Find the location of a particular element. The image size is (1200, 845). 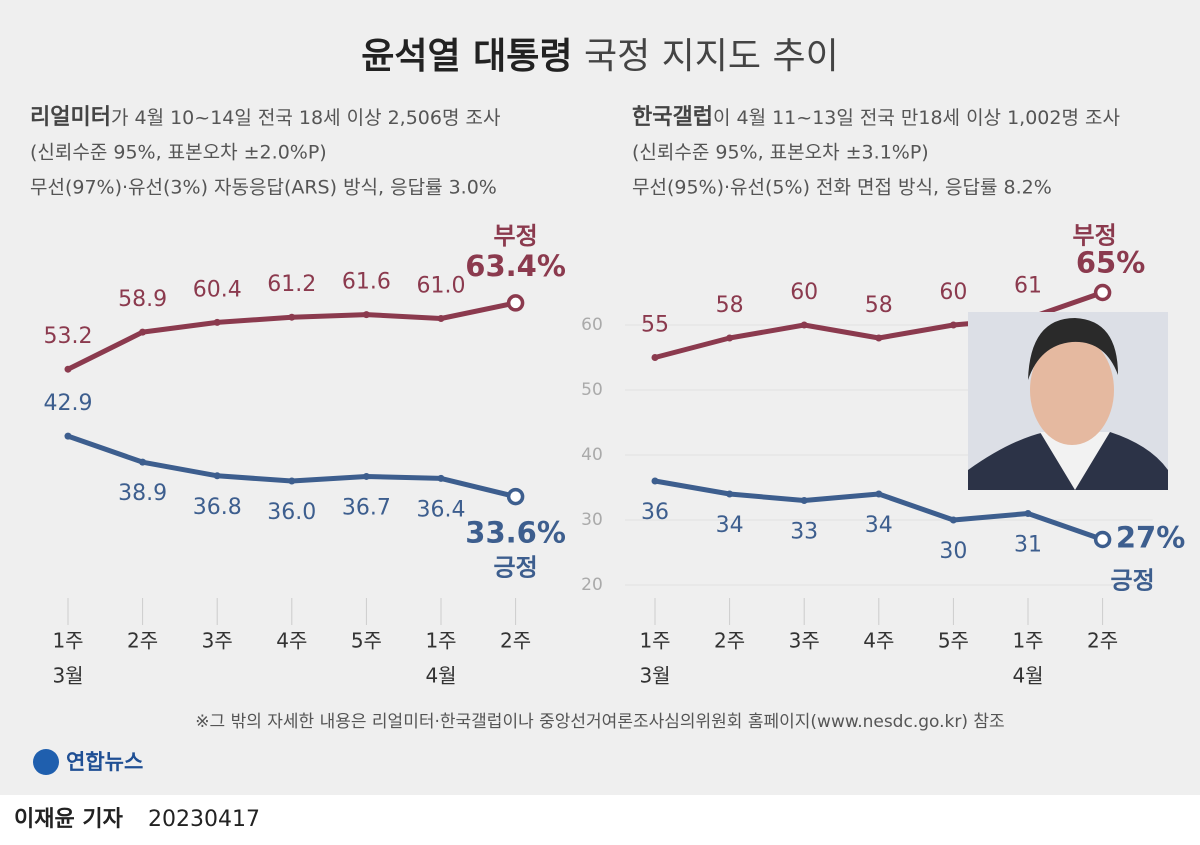

date: 20230417 is located at coordinates (204, 819).